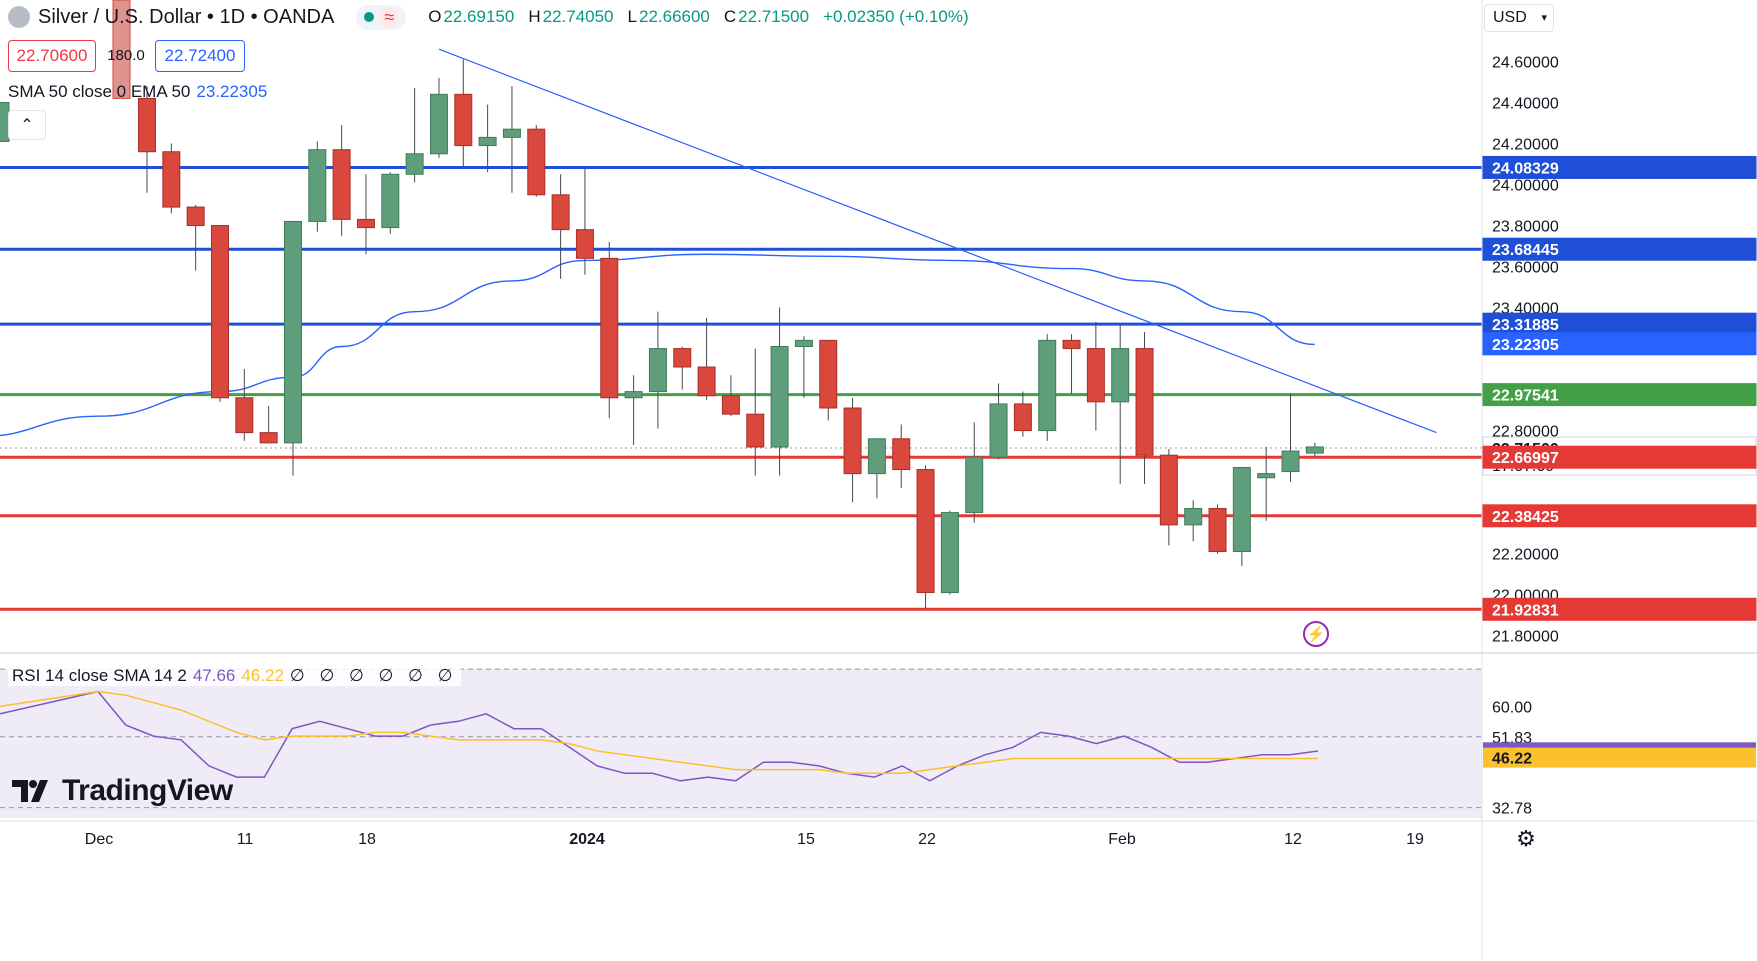  I want to click on currency-select: USD ▾, so click(1519, 18).